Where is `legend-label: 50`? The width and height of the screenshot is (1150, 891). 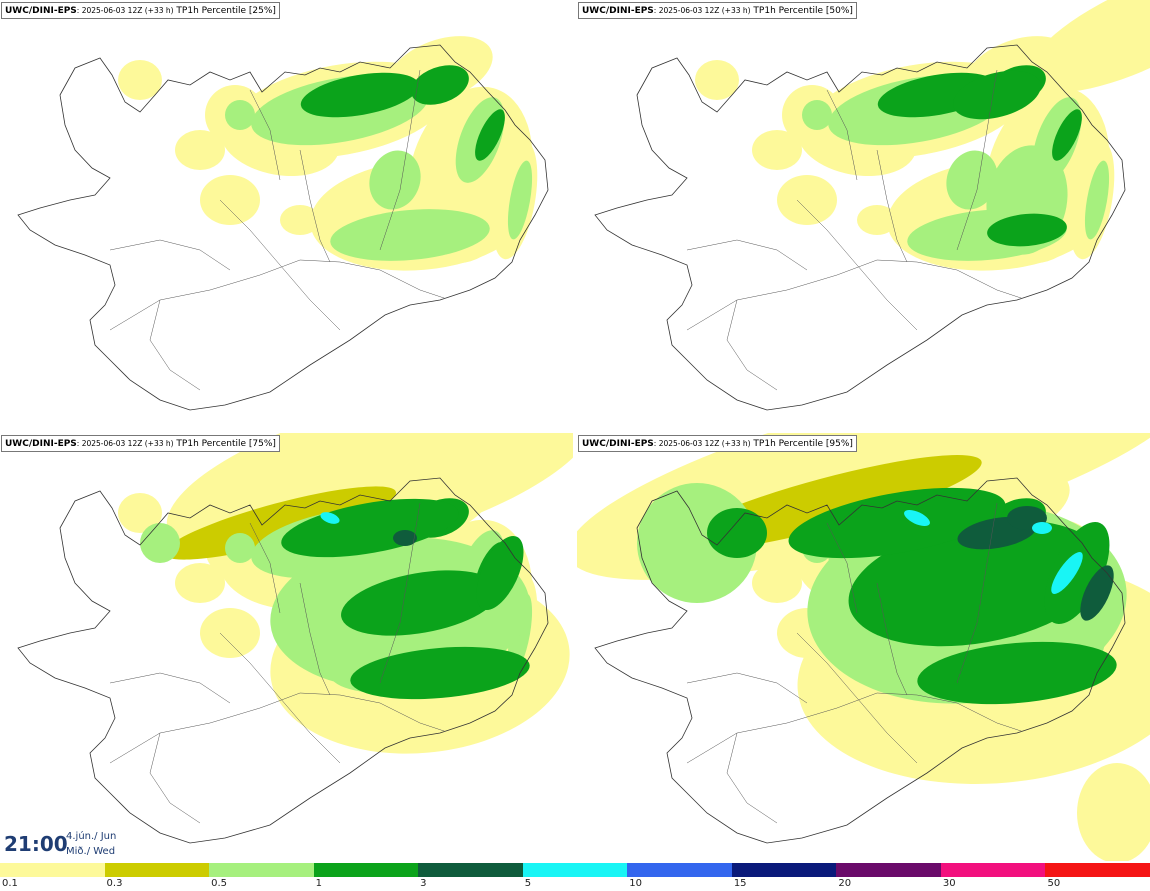 legend-label: 50 is located at coordinates (1054, 883).